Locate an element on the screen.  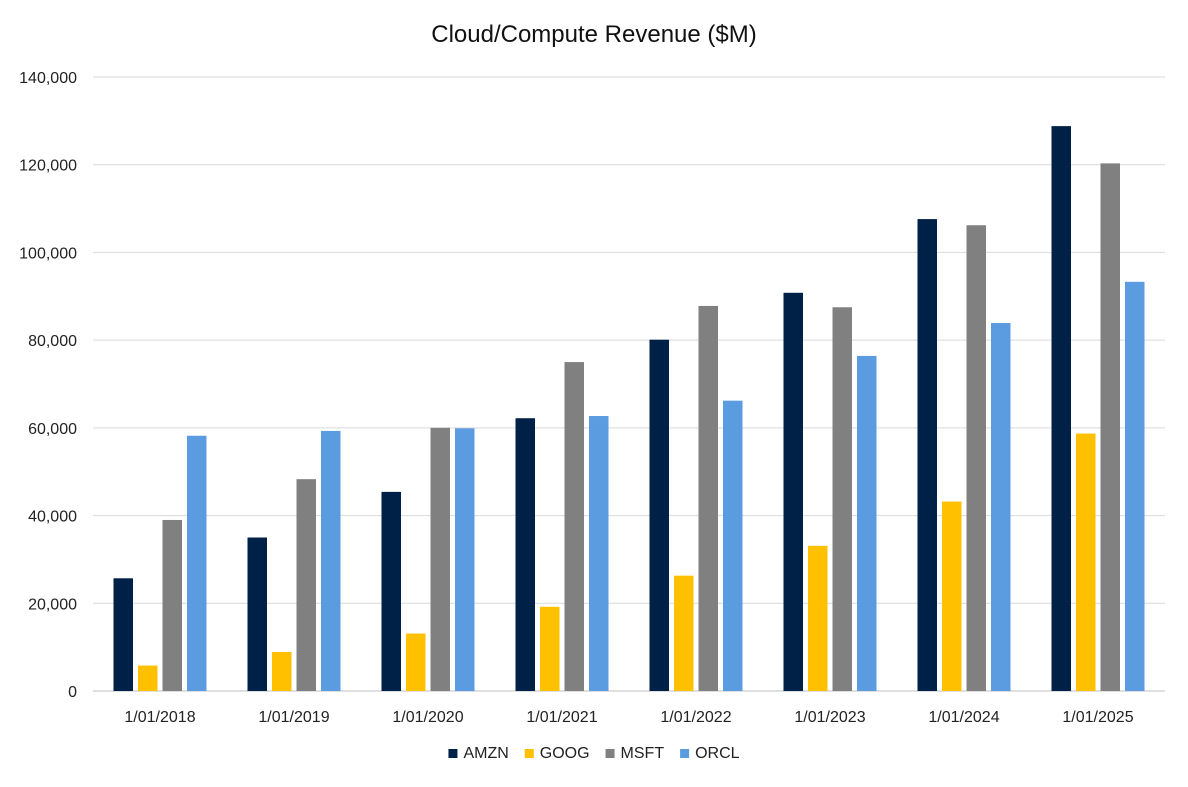
x-tick-label: 1/01/2025 is located at coordinates (1097, 717).